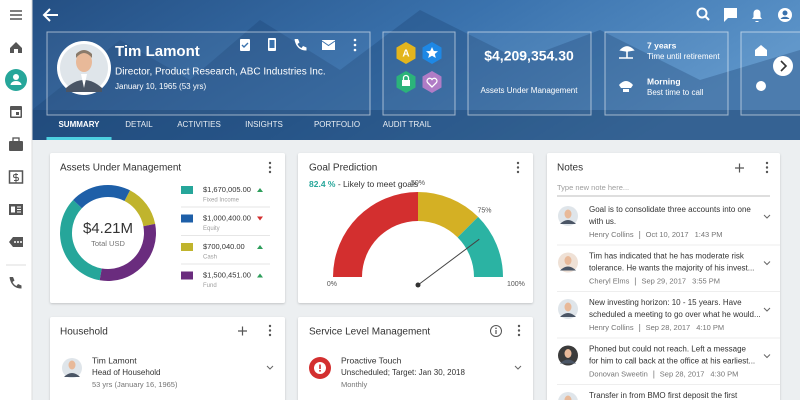 The image size is (800, 400). Describe the element at coordinates (245, 45) in the screenshot. I see `task-icon` at that location.